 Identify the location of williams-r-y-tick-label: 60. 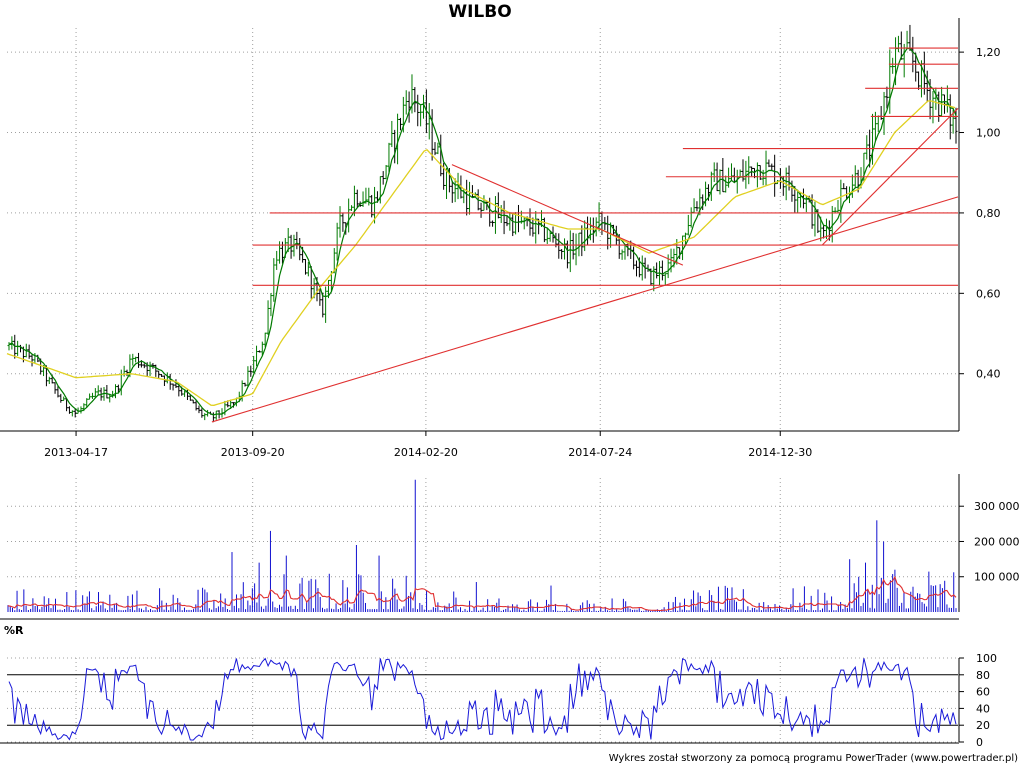
(983, 692).